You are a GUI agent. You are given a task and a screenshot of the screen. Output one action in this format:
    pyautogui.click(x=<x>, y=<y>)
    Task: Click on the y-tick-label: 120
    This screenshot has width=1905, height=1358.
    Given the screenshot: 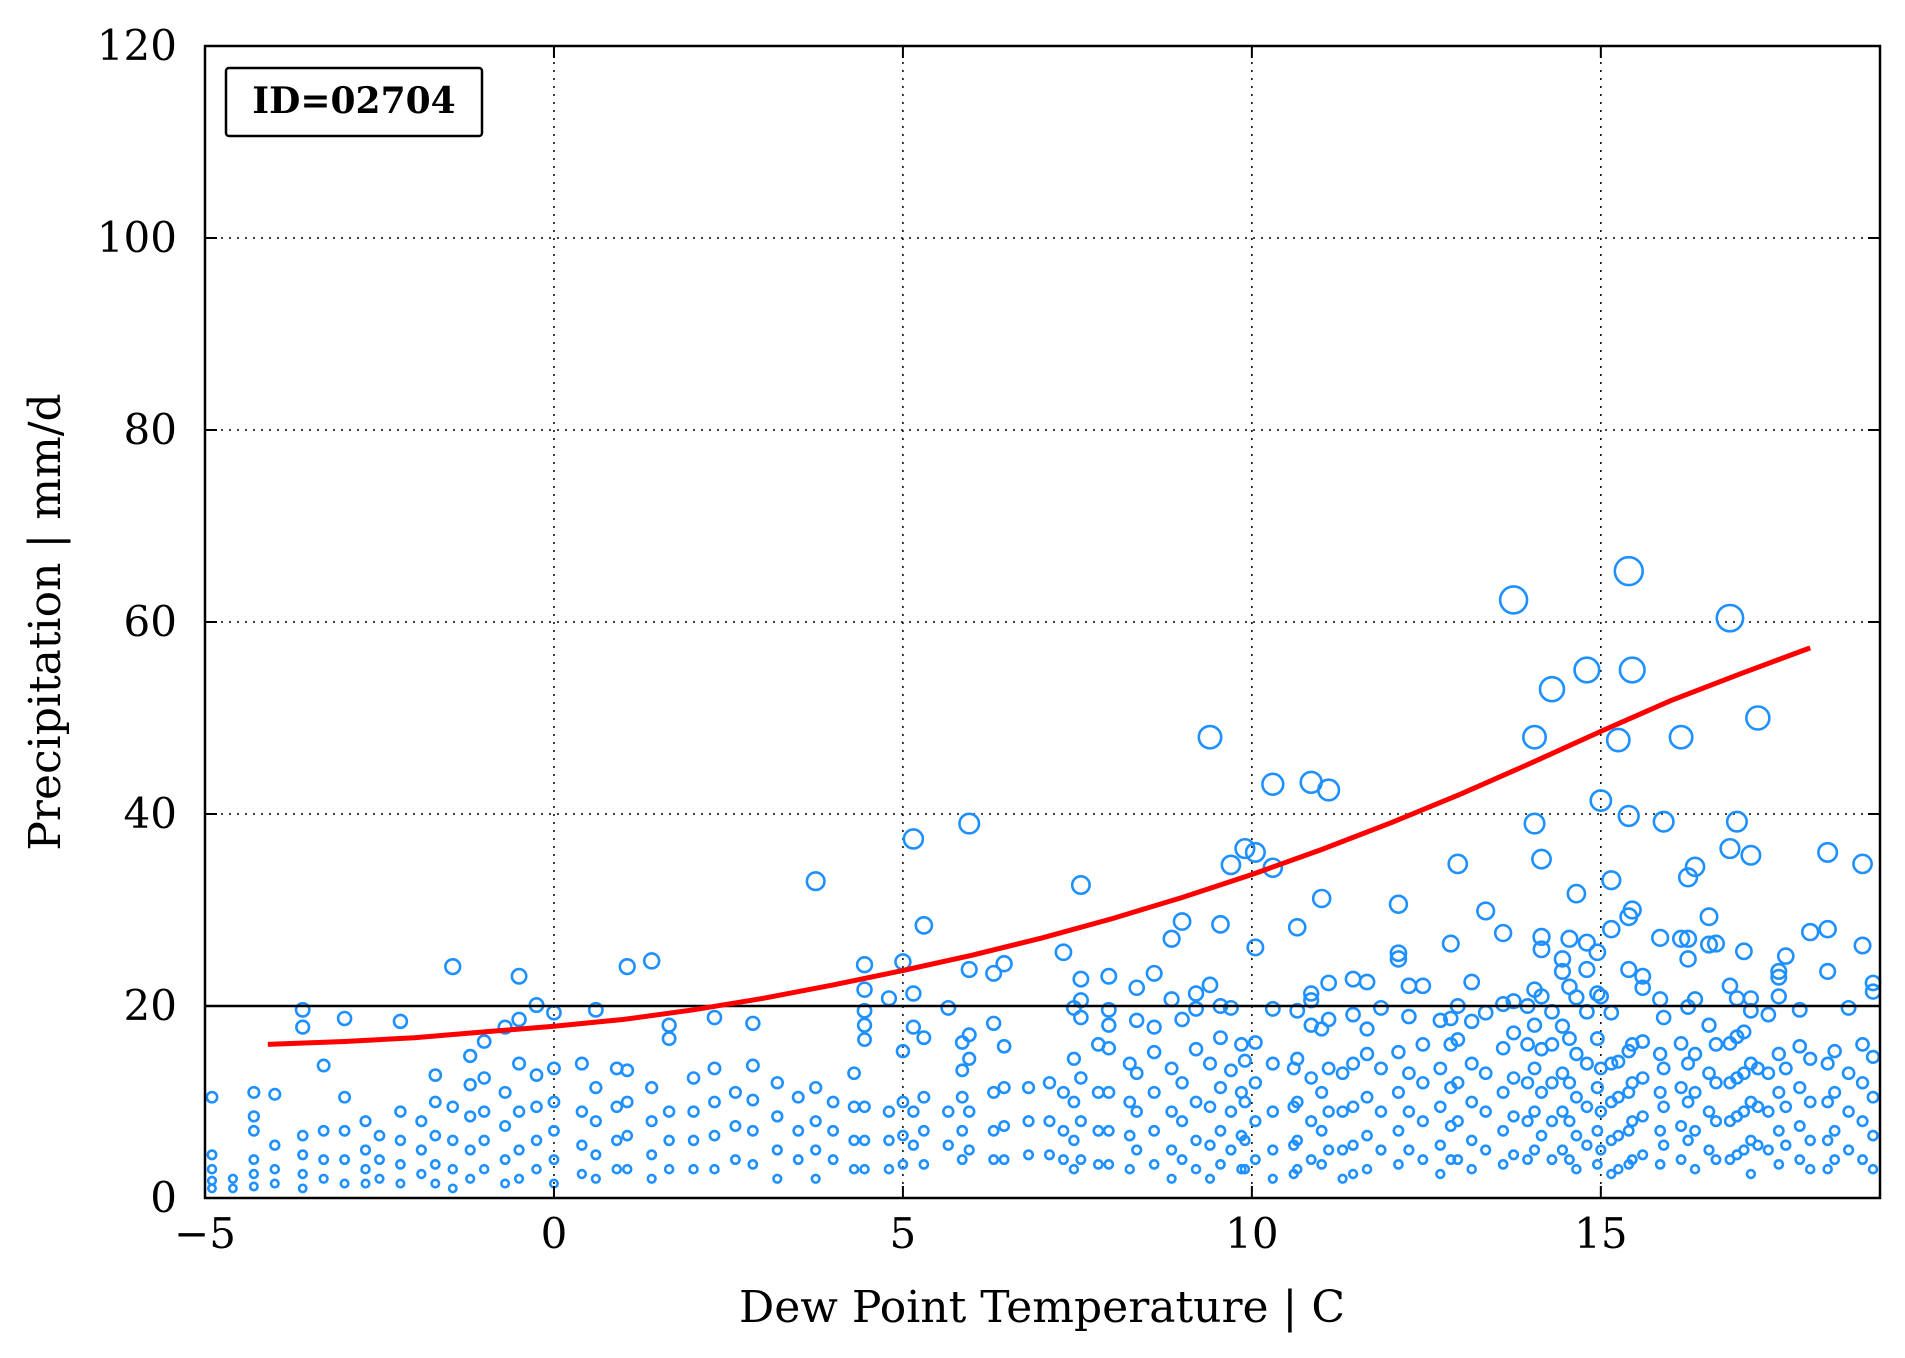 What is the action you would take?
    pyautogui.click(x=137, y=45)
    